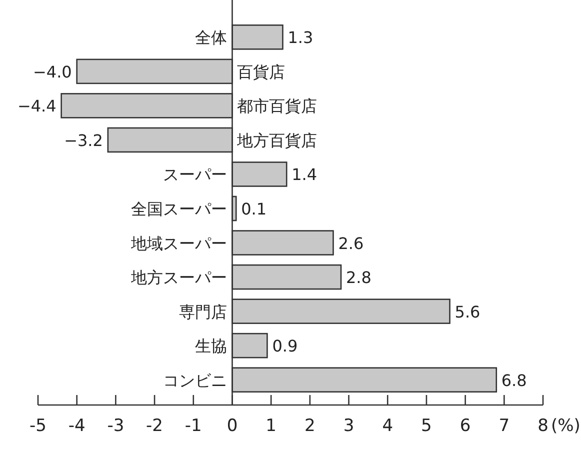  Describe the element at coordinates (261, 72) in the screenshot. I see `y-tick-label: 百貨店` at that location.